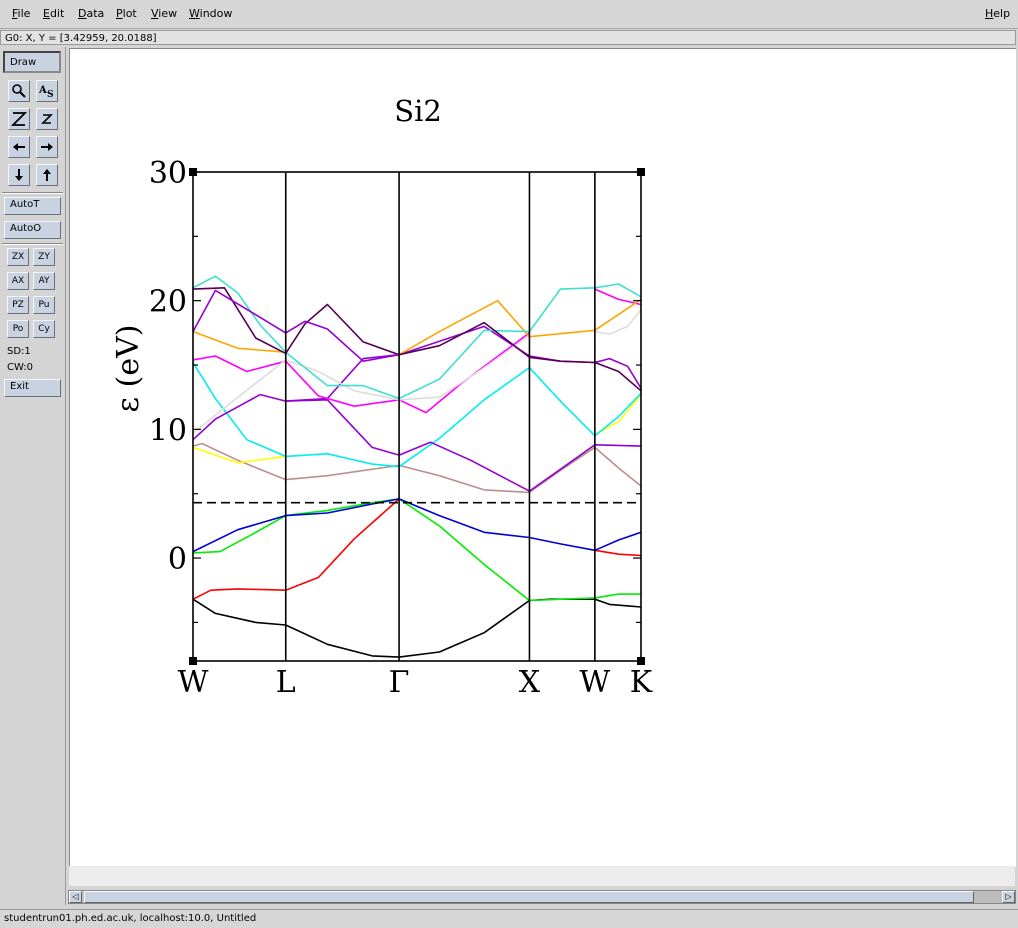 This screenshot has width=1018, height=928. I want to click on zy-button: ZY, so click(44, 257).